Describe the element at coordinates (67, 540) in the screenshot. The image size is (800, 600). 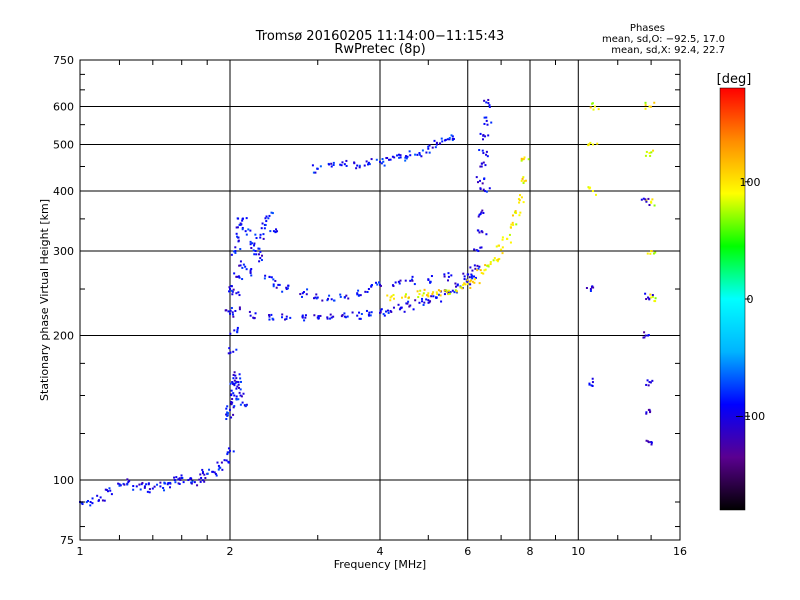
I see `y-tick-label: 75` at that location.